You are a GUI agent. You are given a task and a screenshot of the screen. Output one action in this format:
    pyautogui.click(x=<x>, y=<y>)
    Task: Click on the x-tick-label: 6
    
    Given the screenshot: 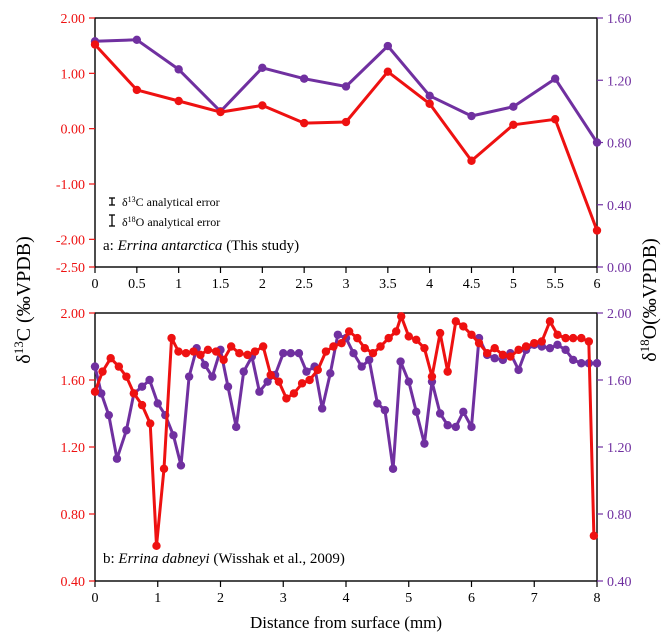 What is the action you would take?
    pyautogui.click(x=597, y=284)
    